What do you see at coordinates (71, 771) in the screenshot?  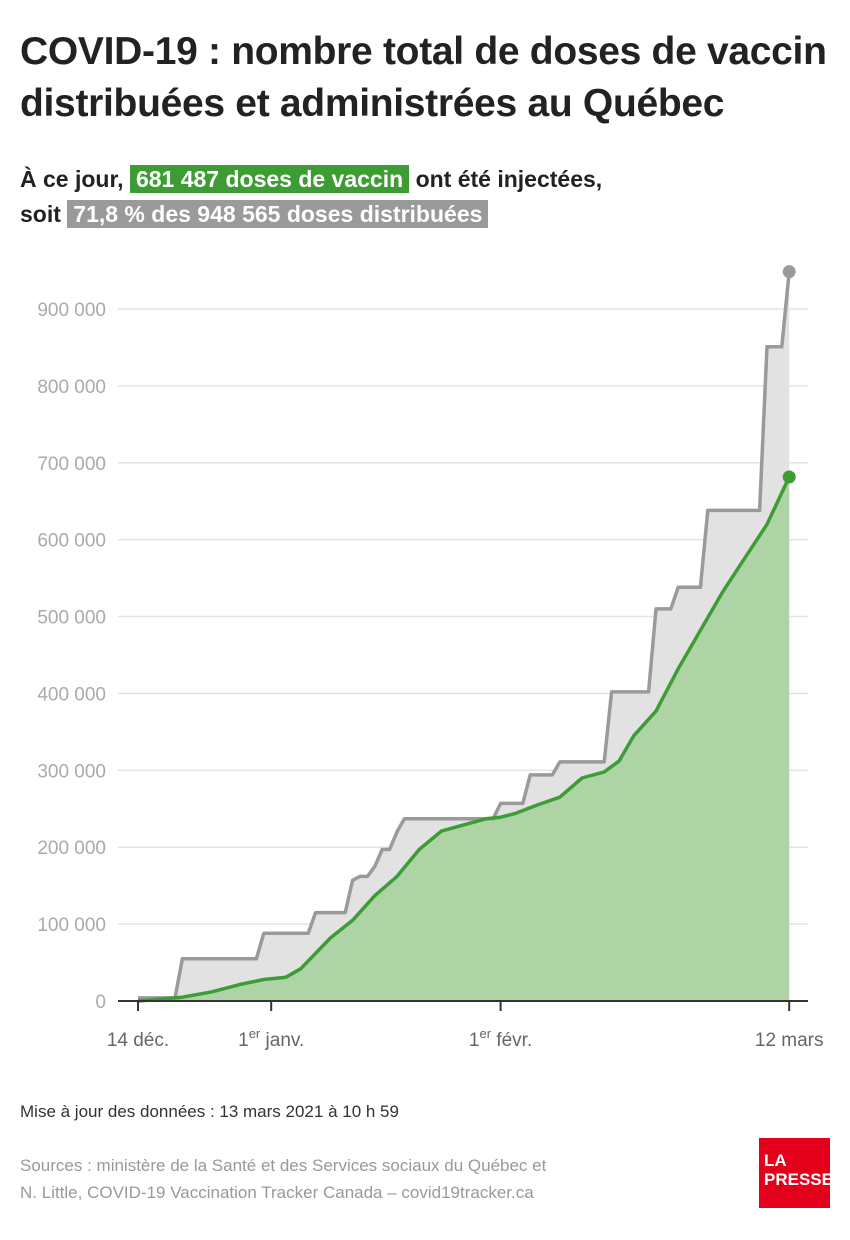 I see `y-tick-label: 300 000` at bounding box center [71, 771].